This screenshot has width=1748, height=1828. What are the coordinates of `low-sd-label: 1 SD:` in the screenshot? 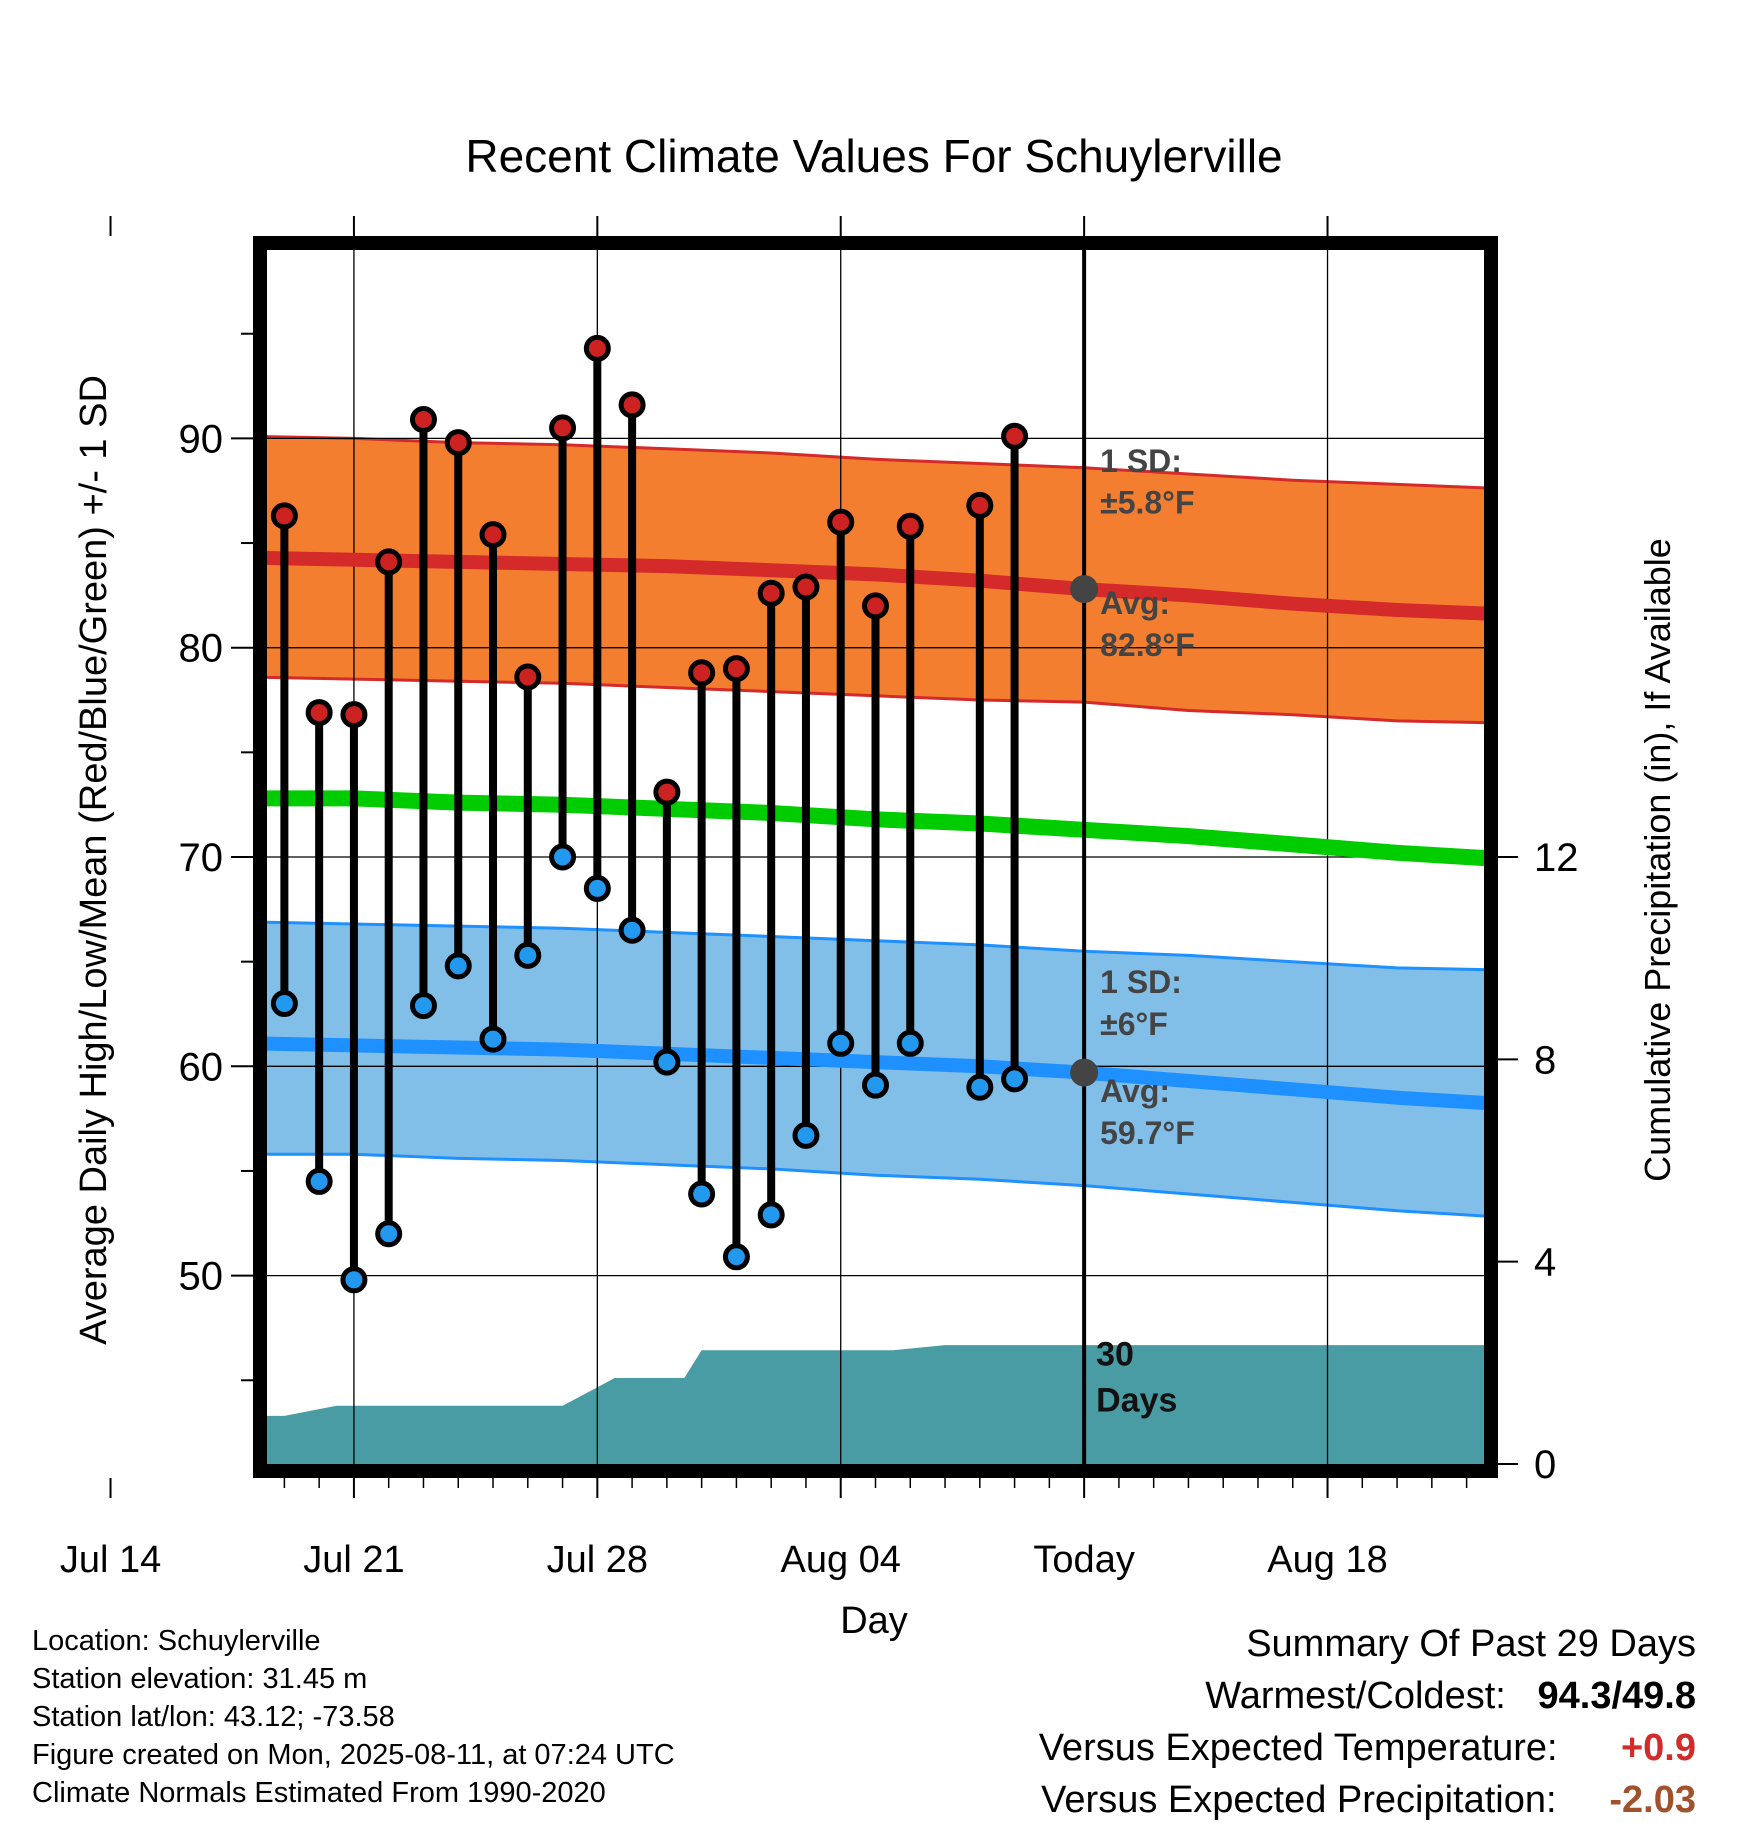 It's located at (1141, 982).